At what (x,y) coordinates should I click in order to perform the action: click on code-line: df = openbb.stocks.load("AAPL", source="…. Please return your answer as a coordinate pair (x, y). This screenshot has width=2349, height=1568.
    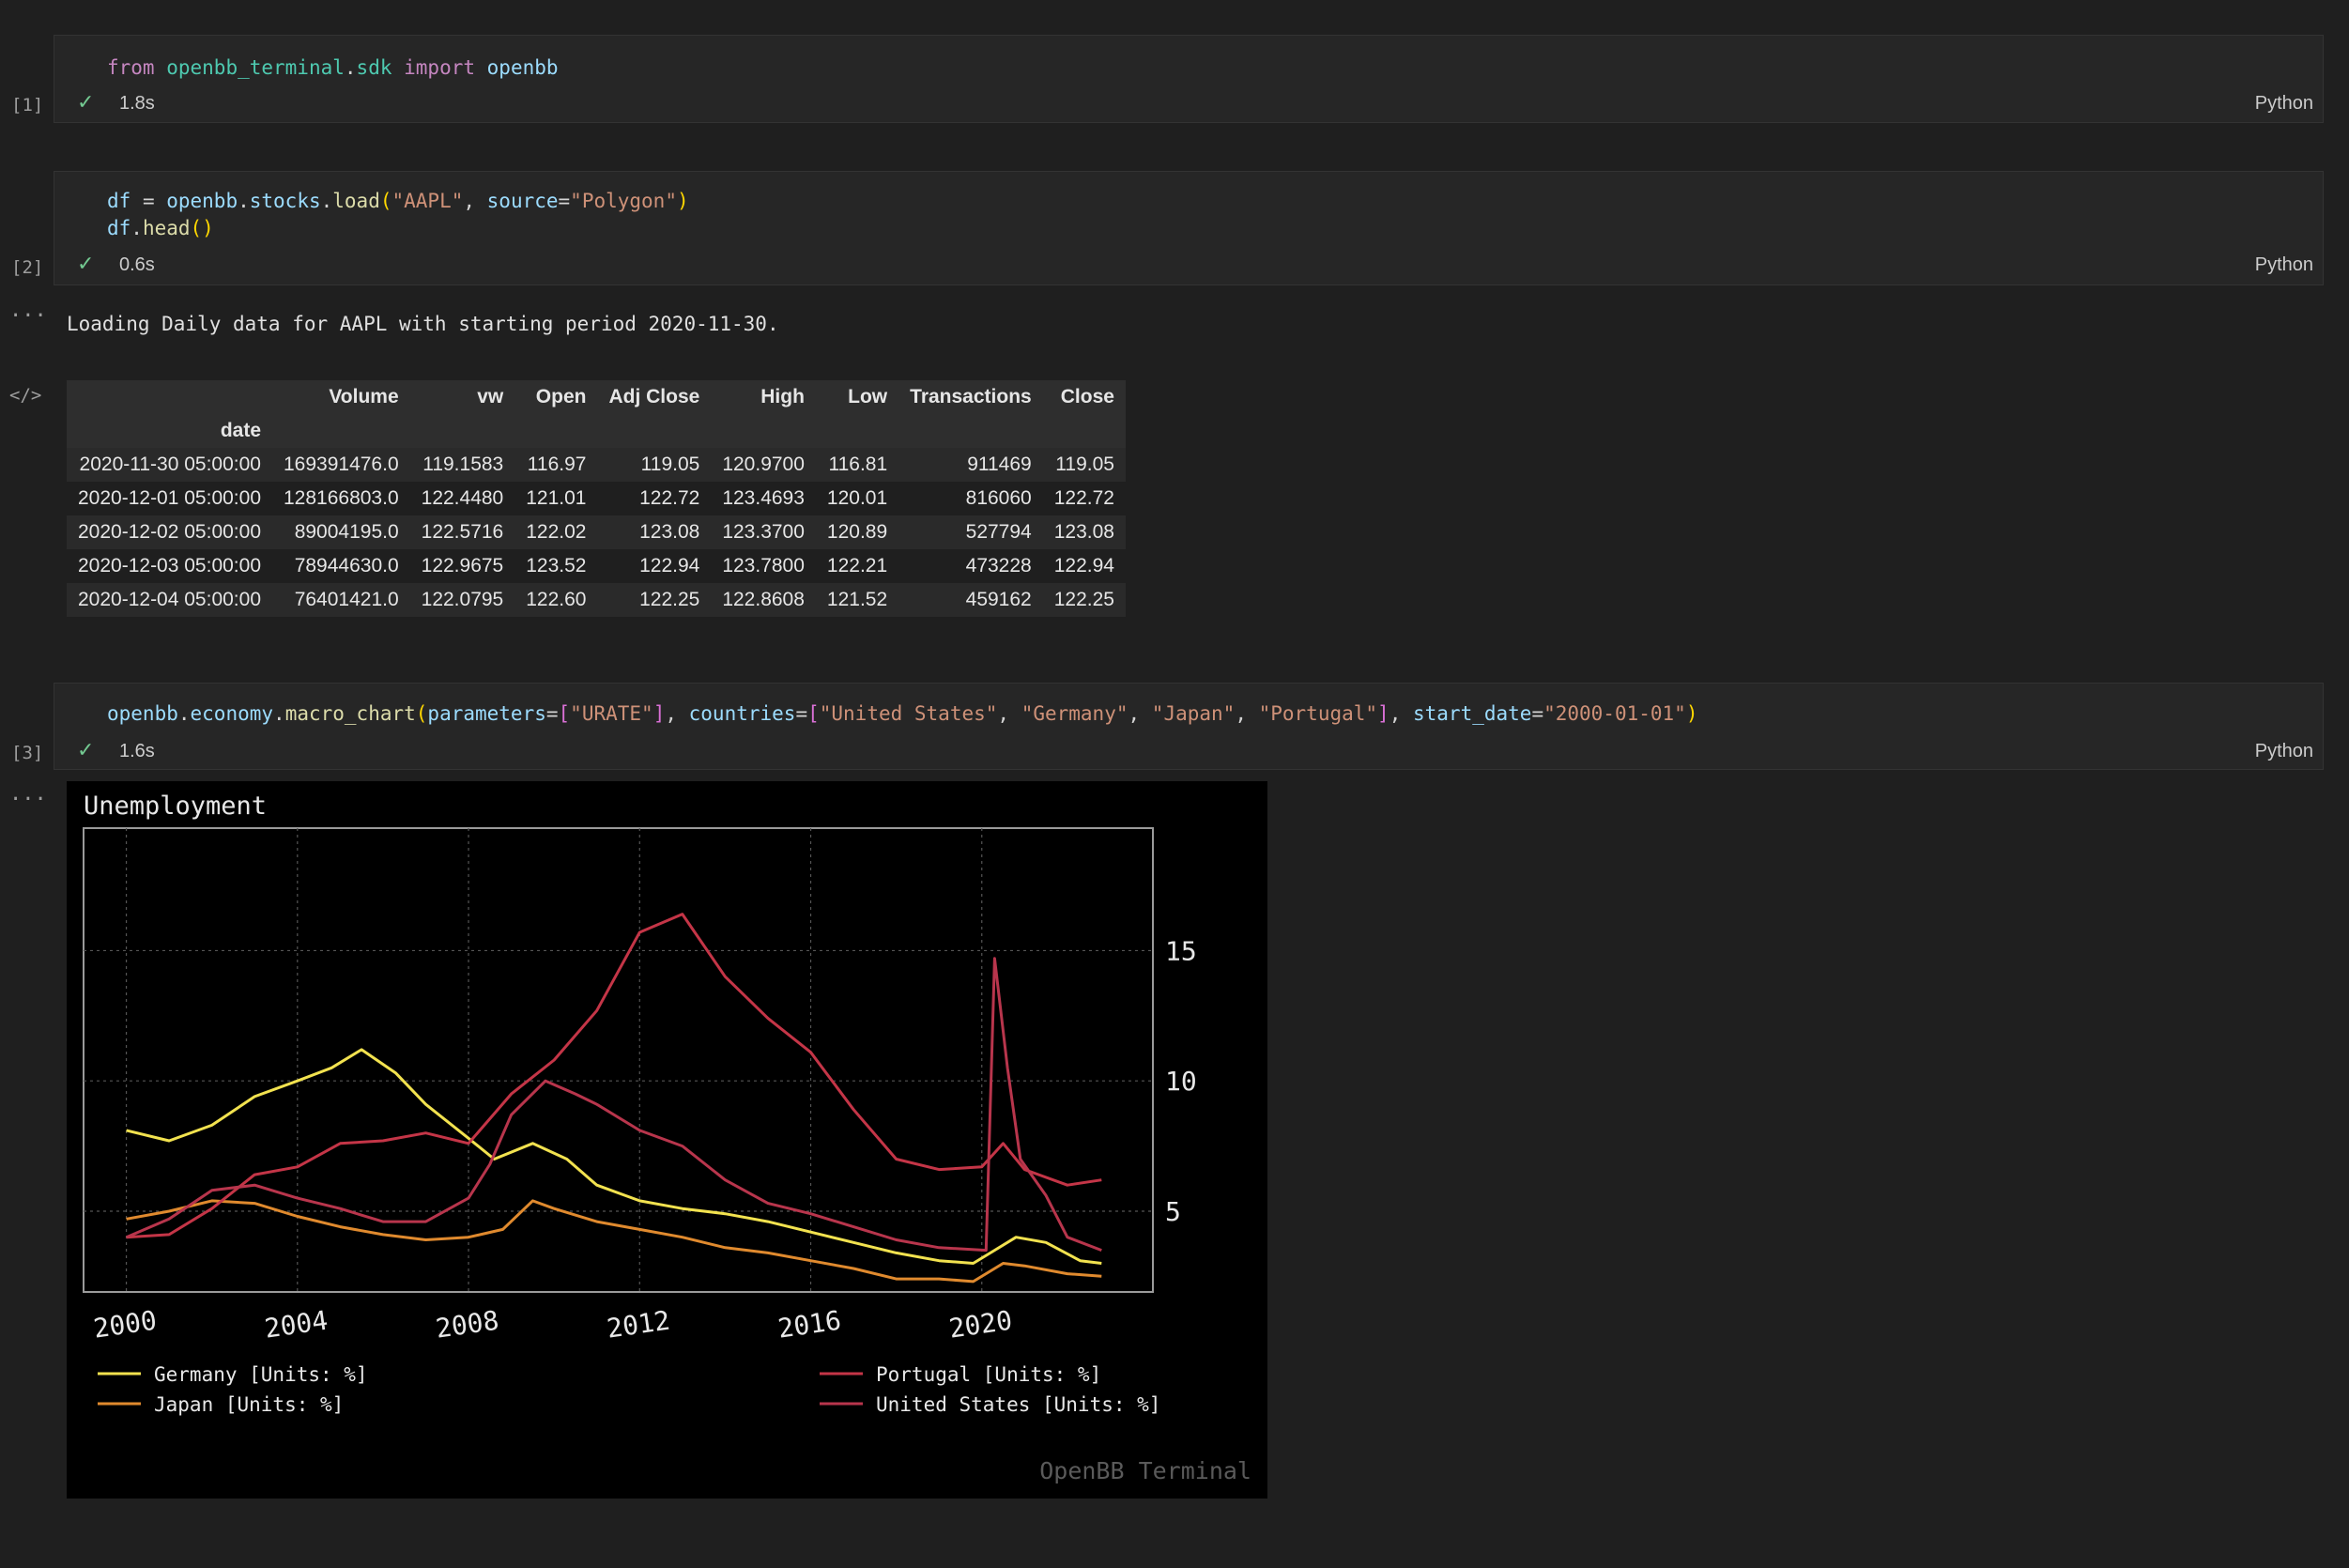
    Looking at the image, I should click on (398, 201).